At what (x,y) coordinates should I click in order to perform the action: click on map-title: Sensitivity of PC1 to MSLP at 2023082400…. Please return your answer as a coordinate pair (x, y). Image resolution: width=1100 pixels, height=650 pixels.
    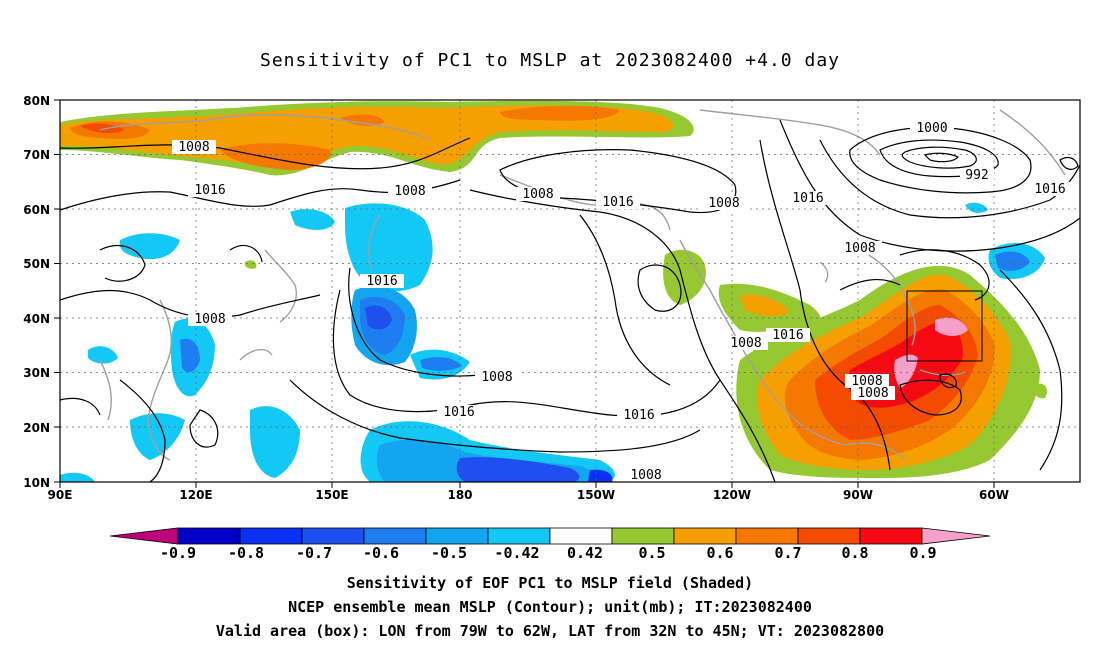
    Looking at the image, I should click on (549, 60).